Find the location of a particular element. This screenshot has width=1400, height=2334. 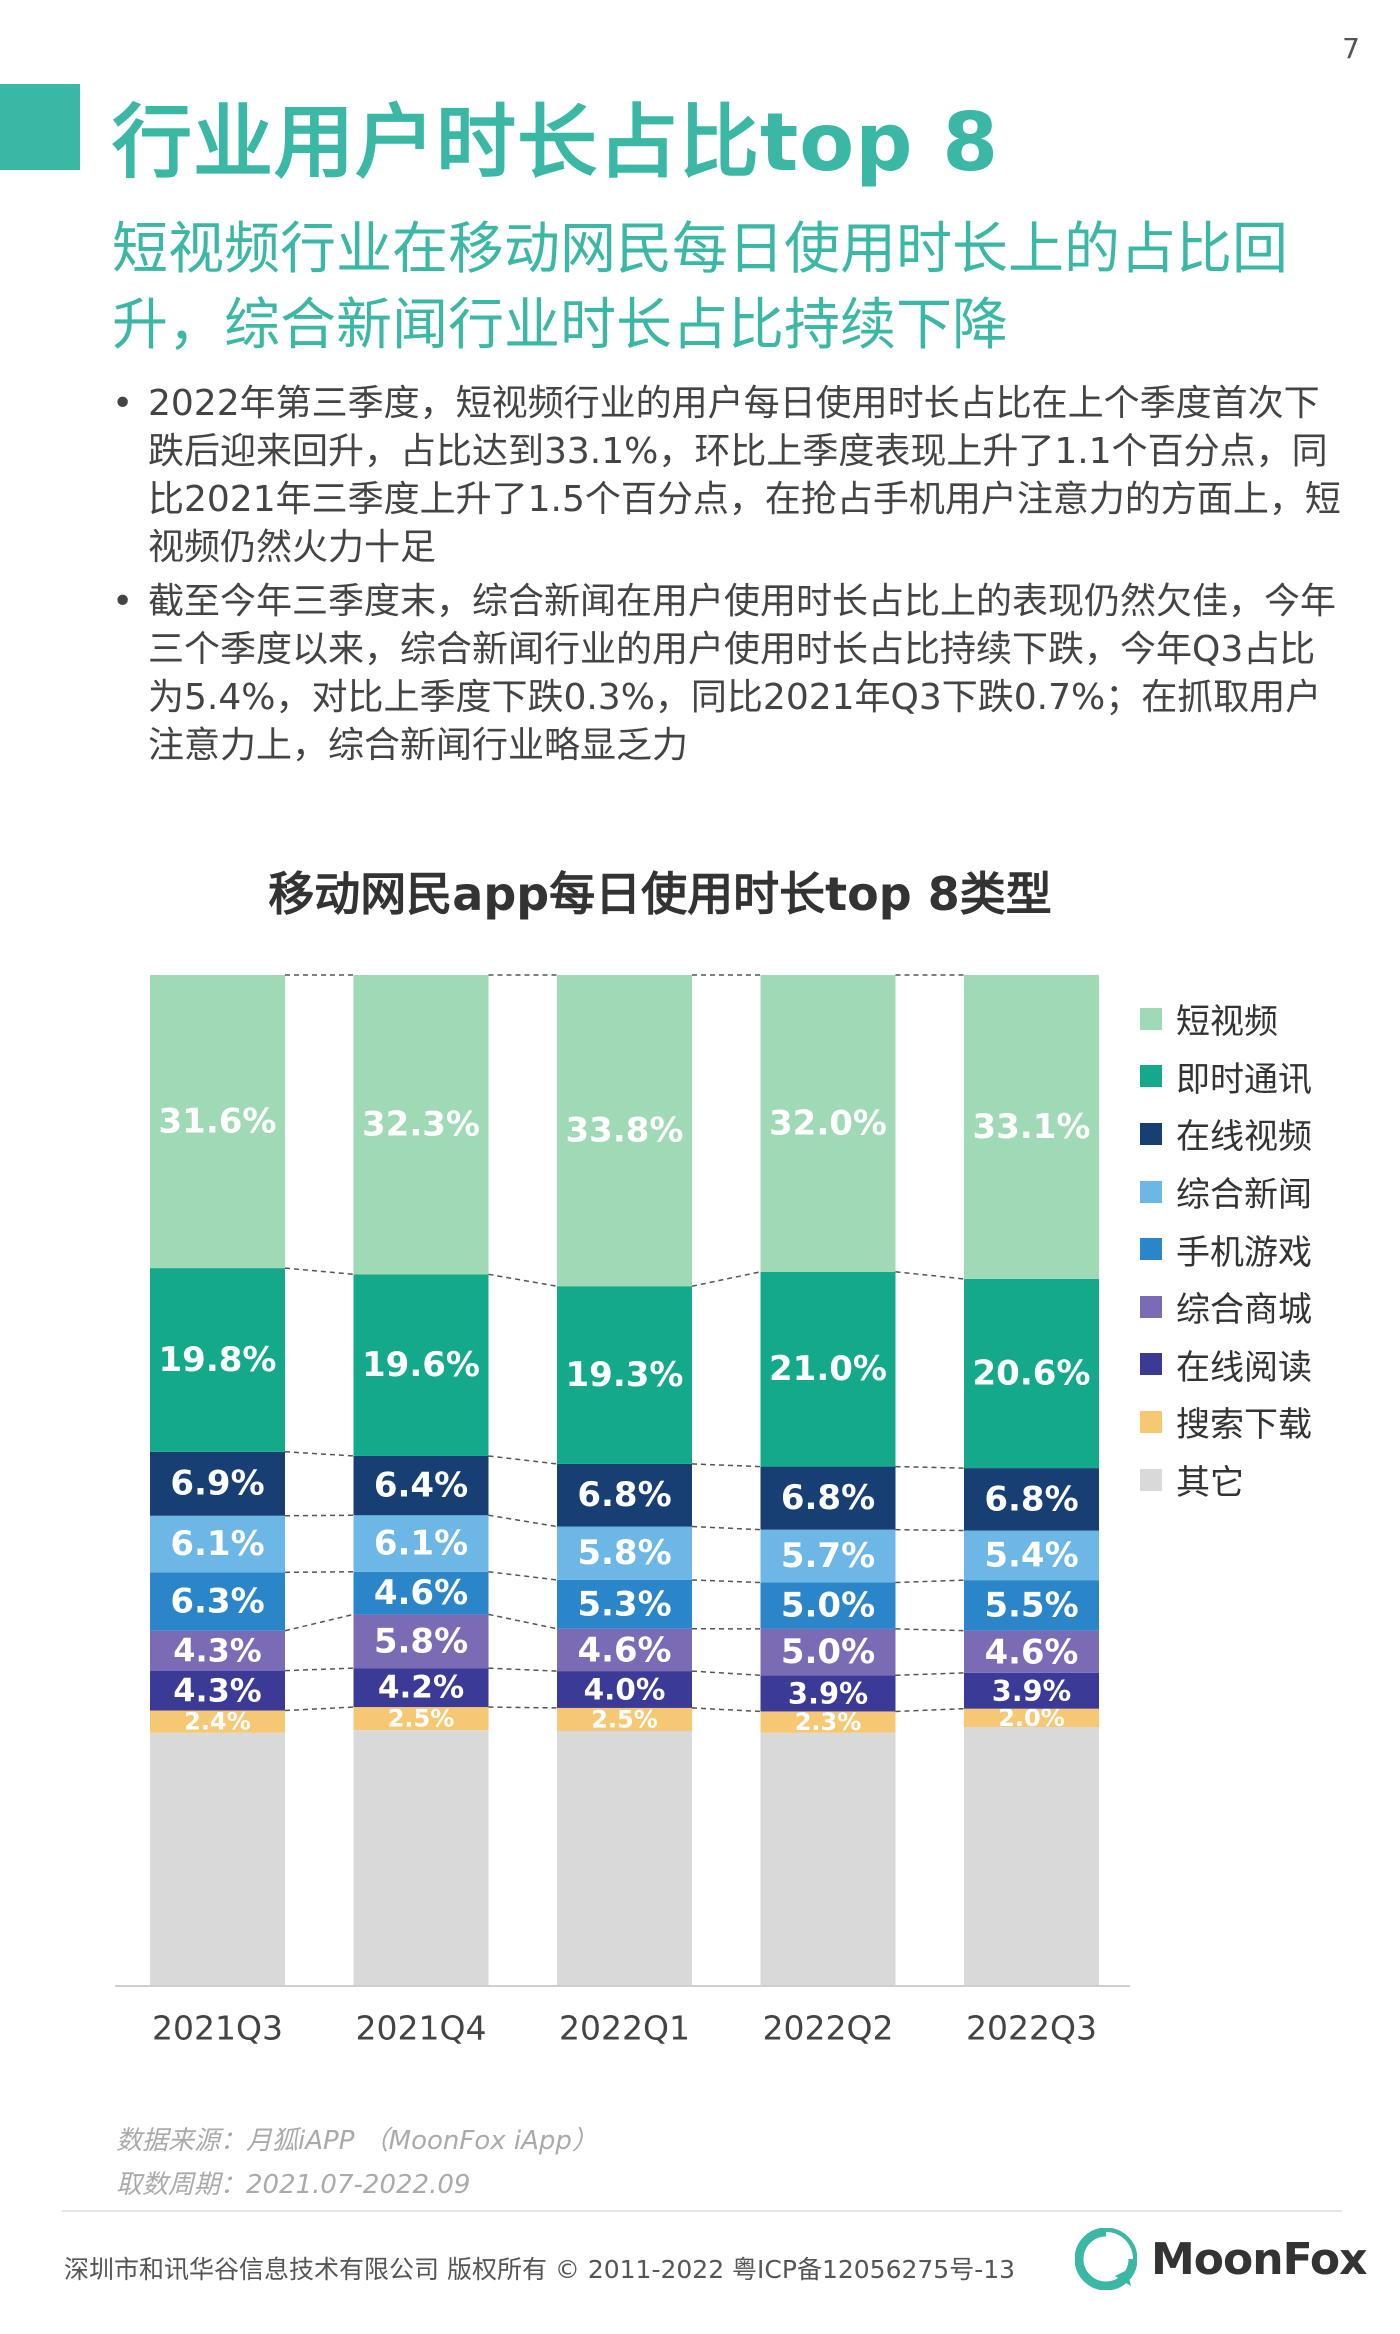

data-label: 6.9% is located at coordinates (217, 1484).